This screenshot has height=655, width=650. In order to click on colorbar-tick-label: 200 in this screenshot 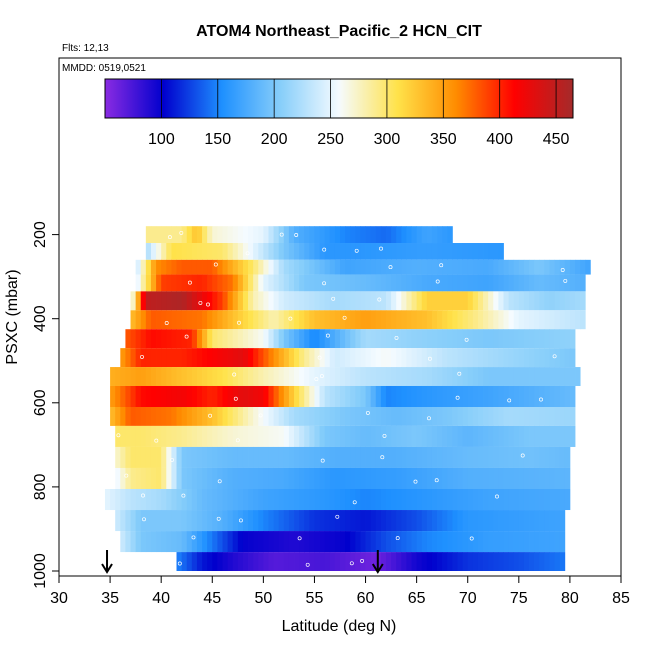, I will do `click(274, 139)`.